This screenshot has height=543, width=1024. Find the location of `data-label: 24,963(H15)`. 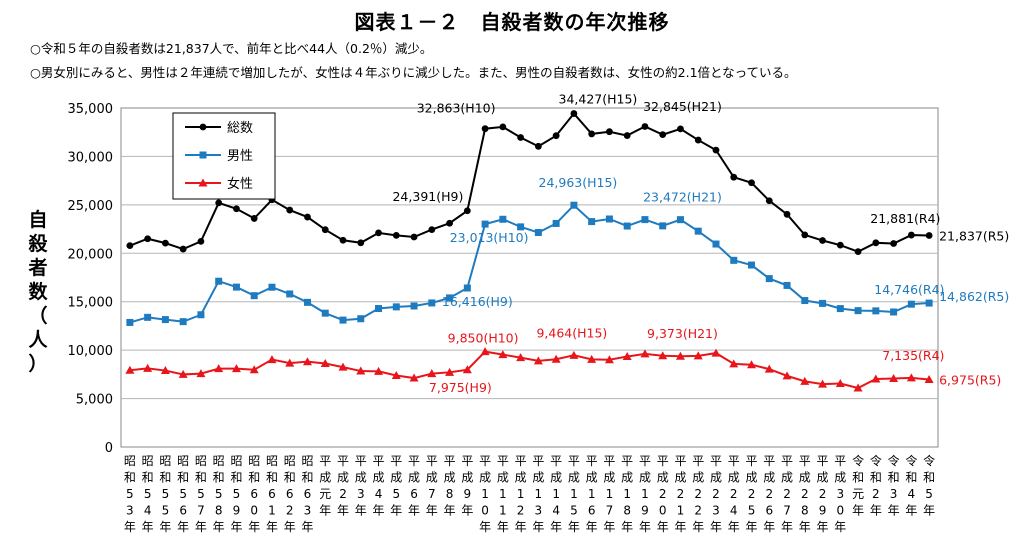

data-label: 24,963(H15) is located at coordinates (578, 182).